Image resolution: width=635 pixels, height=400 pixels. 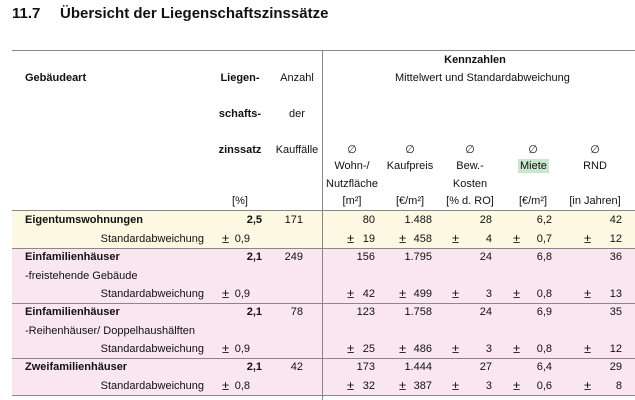 What do you see at coordinates (422, 386) in the screenshot?
I see `cell: 387` at bounding box center [422, 386].